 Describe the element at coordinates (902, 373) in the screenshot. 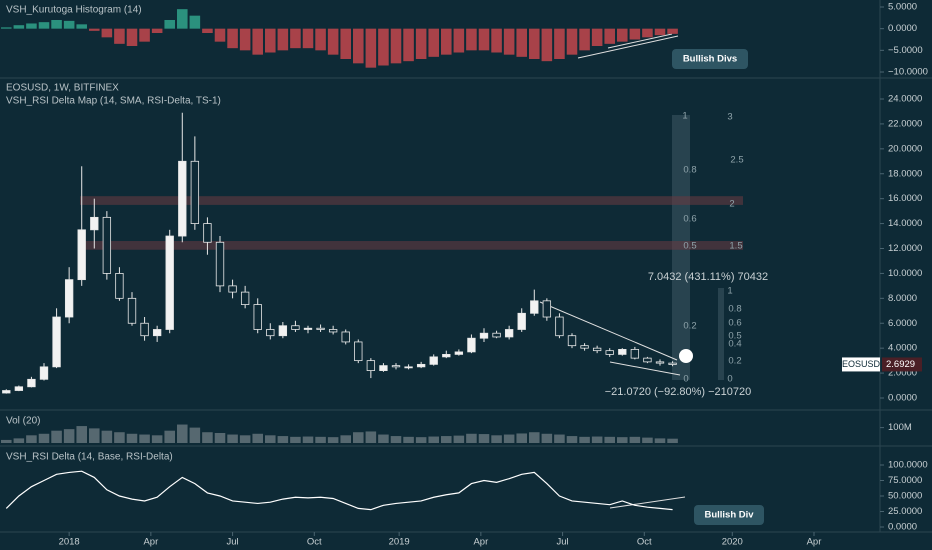

I see `y-tick-label: 2.0000` at that location.